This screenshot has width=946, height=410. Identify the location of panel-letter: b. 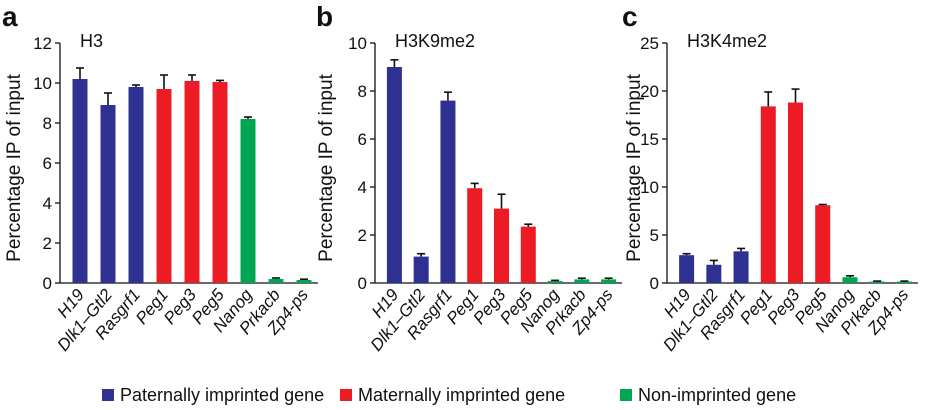
(324, 16).